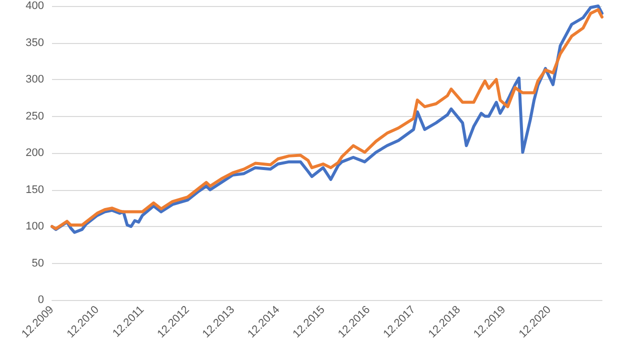 The width and height of the screenshot is (624, 350). What do you see at coordinates (38, 263) in the screenshot?
I see `y-tick-label: 50` at bounding box center [38, 263].